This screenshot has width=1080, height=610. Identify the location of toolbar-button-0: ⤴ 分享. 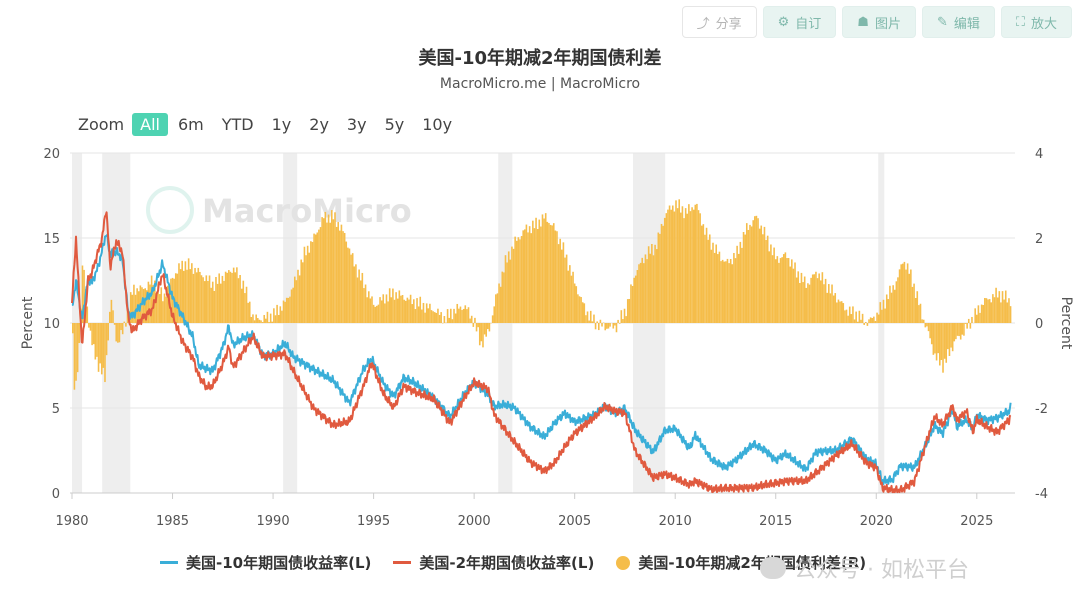
(719, 22).